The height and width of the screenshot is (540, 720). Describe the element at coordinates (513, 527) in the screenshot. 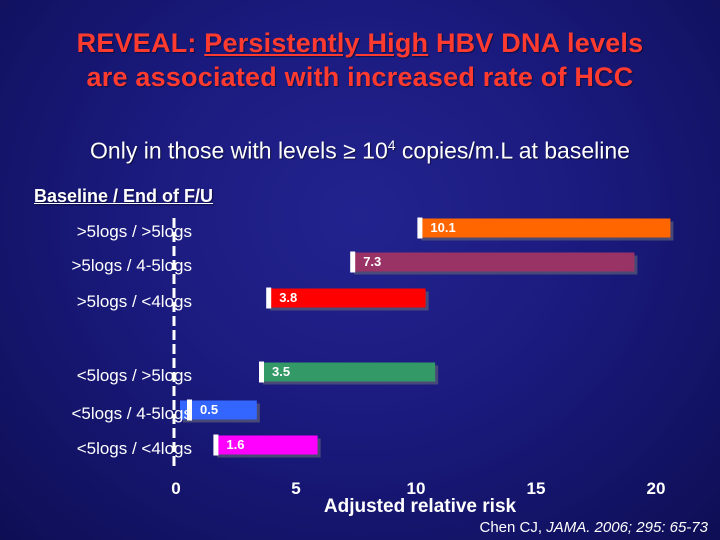

I see `citation-authors: Chen CJ,` at that location.